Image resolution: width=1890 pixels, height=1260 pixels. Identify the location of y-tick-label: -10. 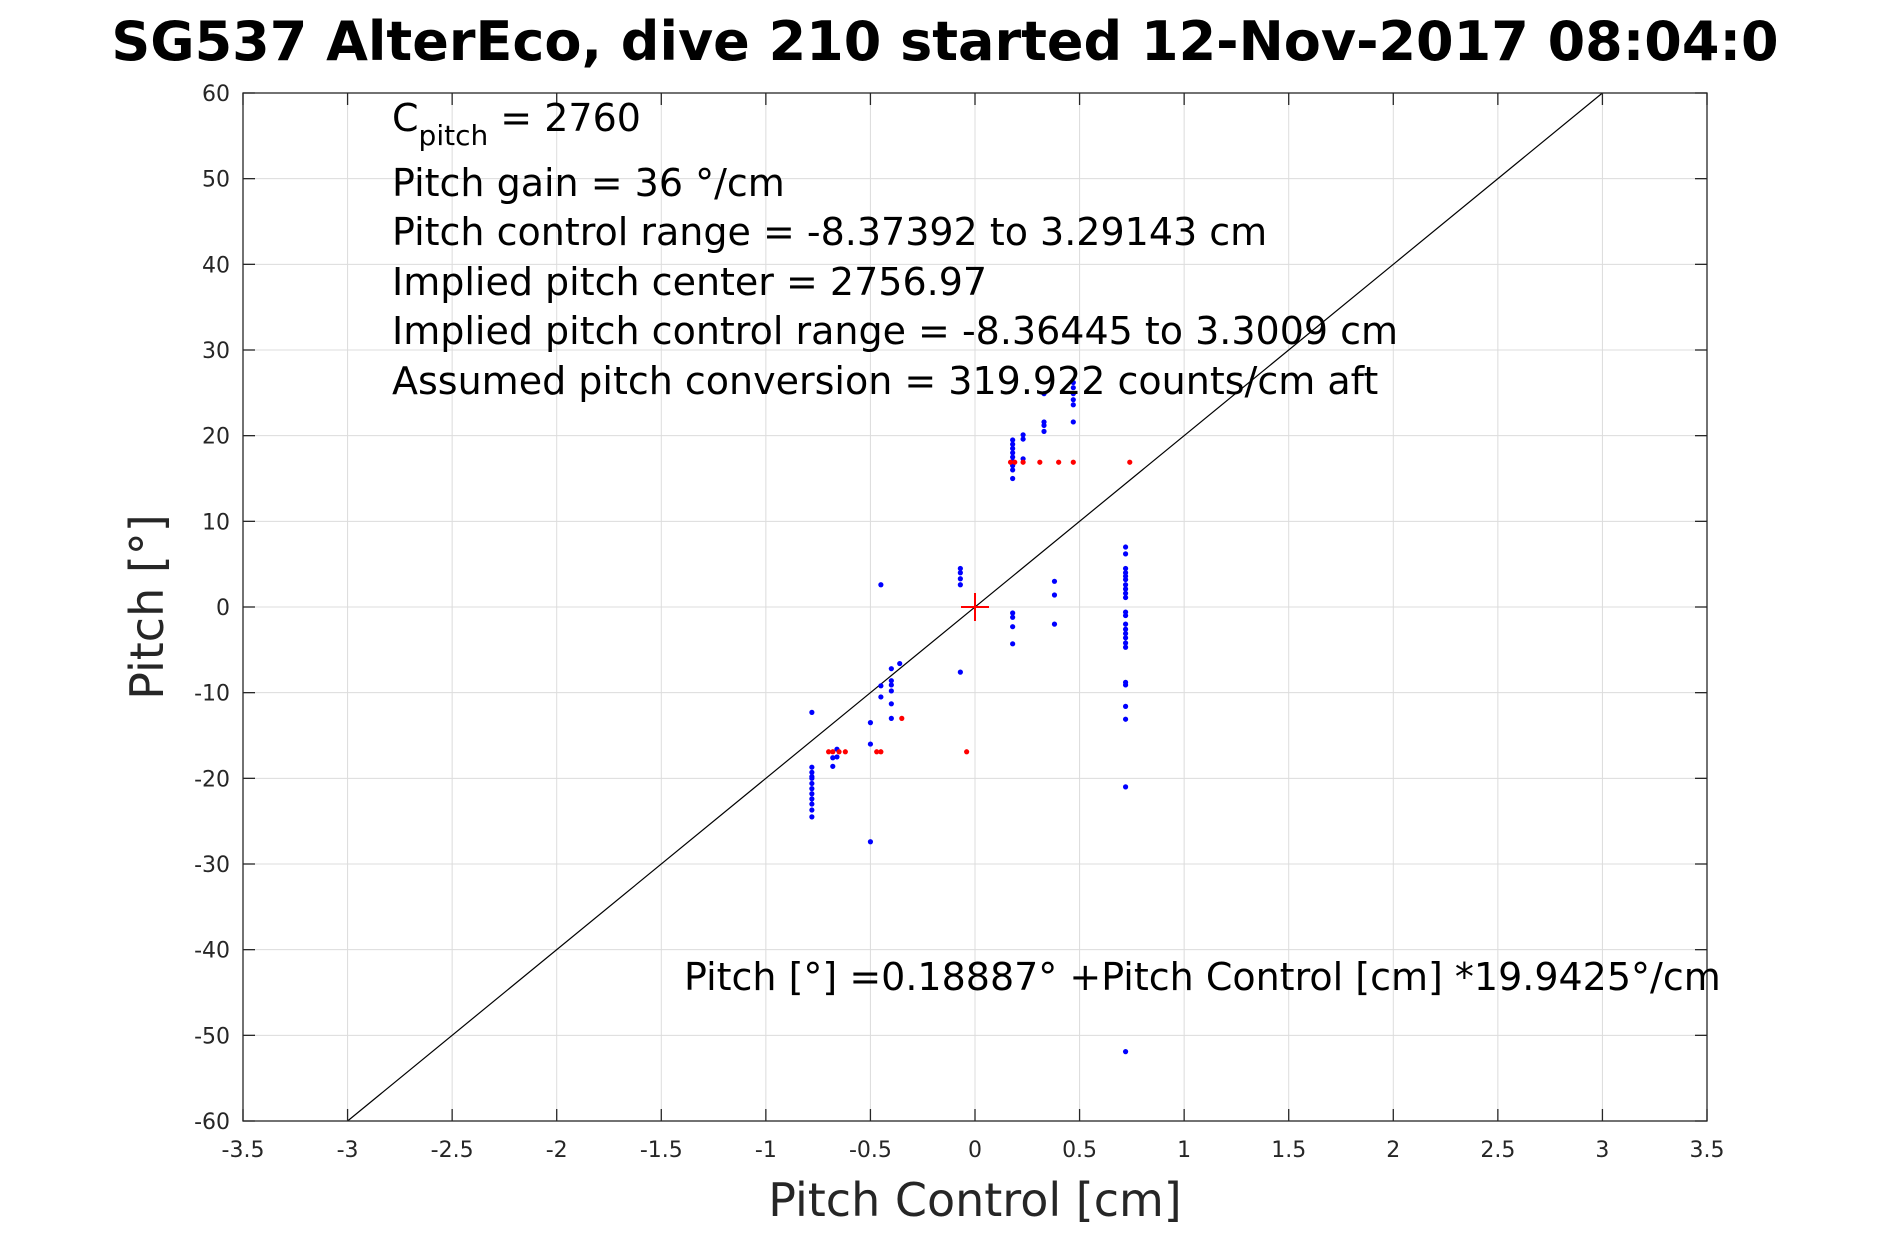
(212, 694).